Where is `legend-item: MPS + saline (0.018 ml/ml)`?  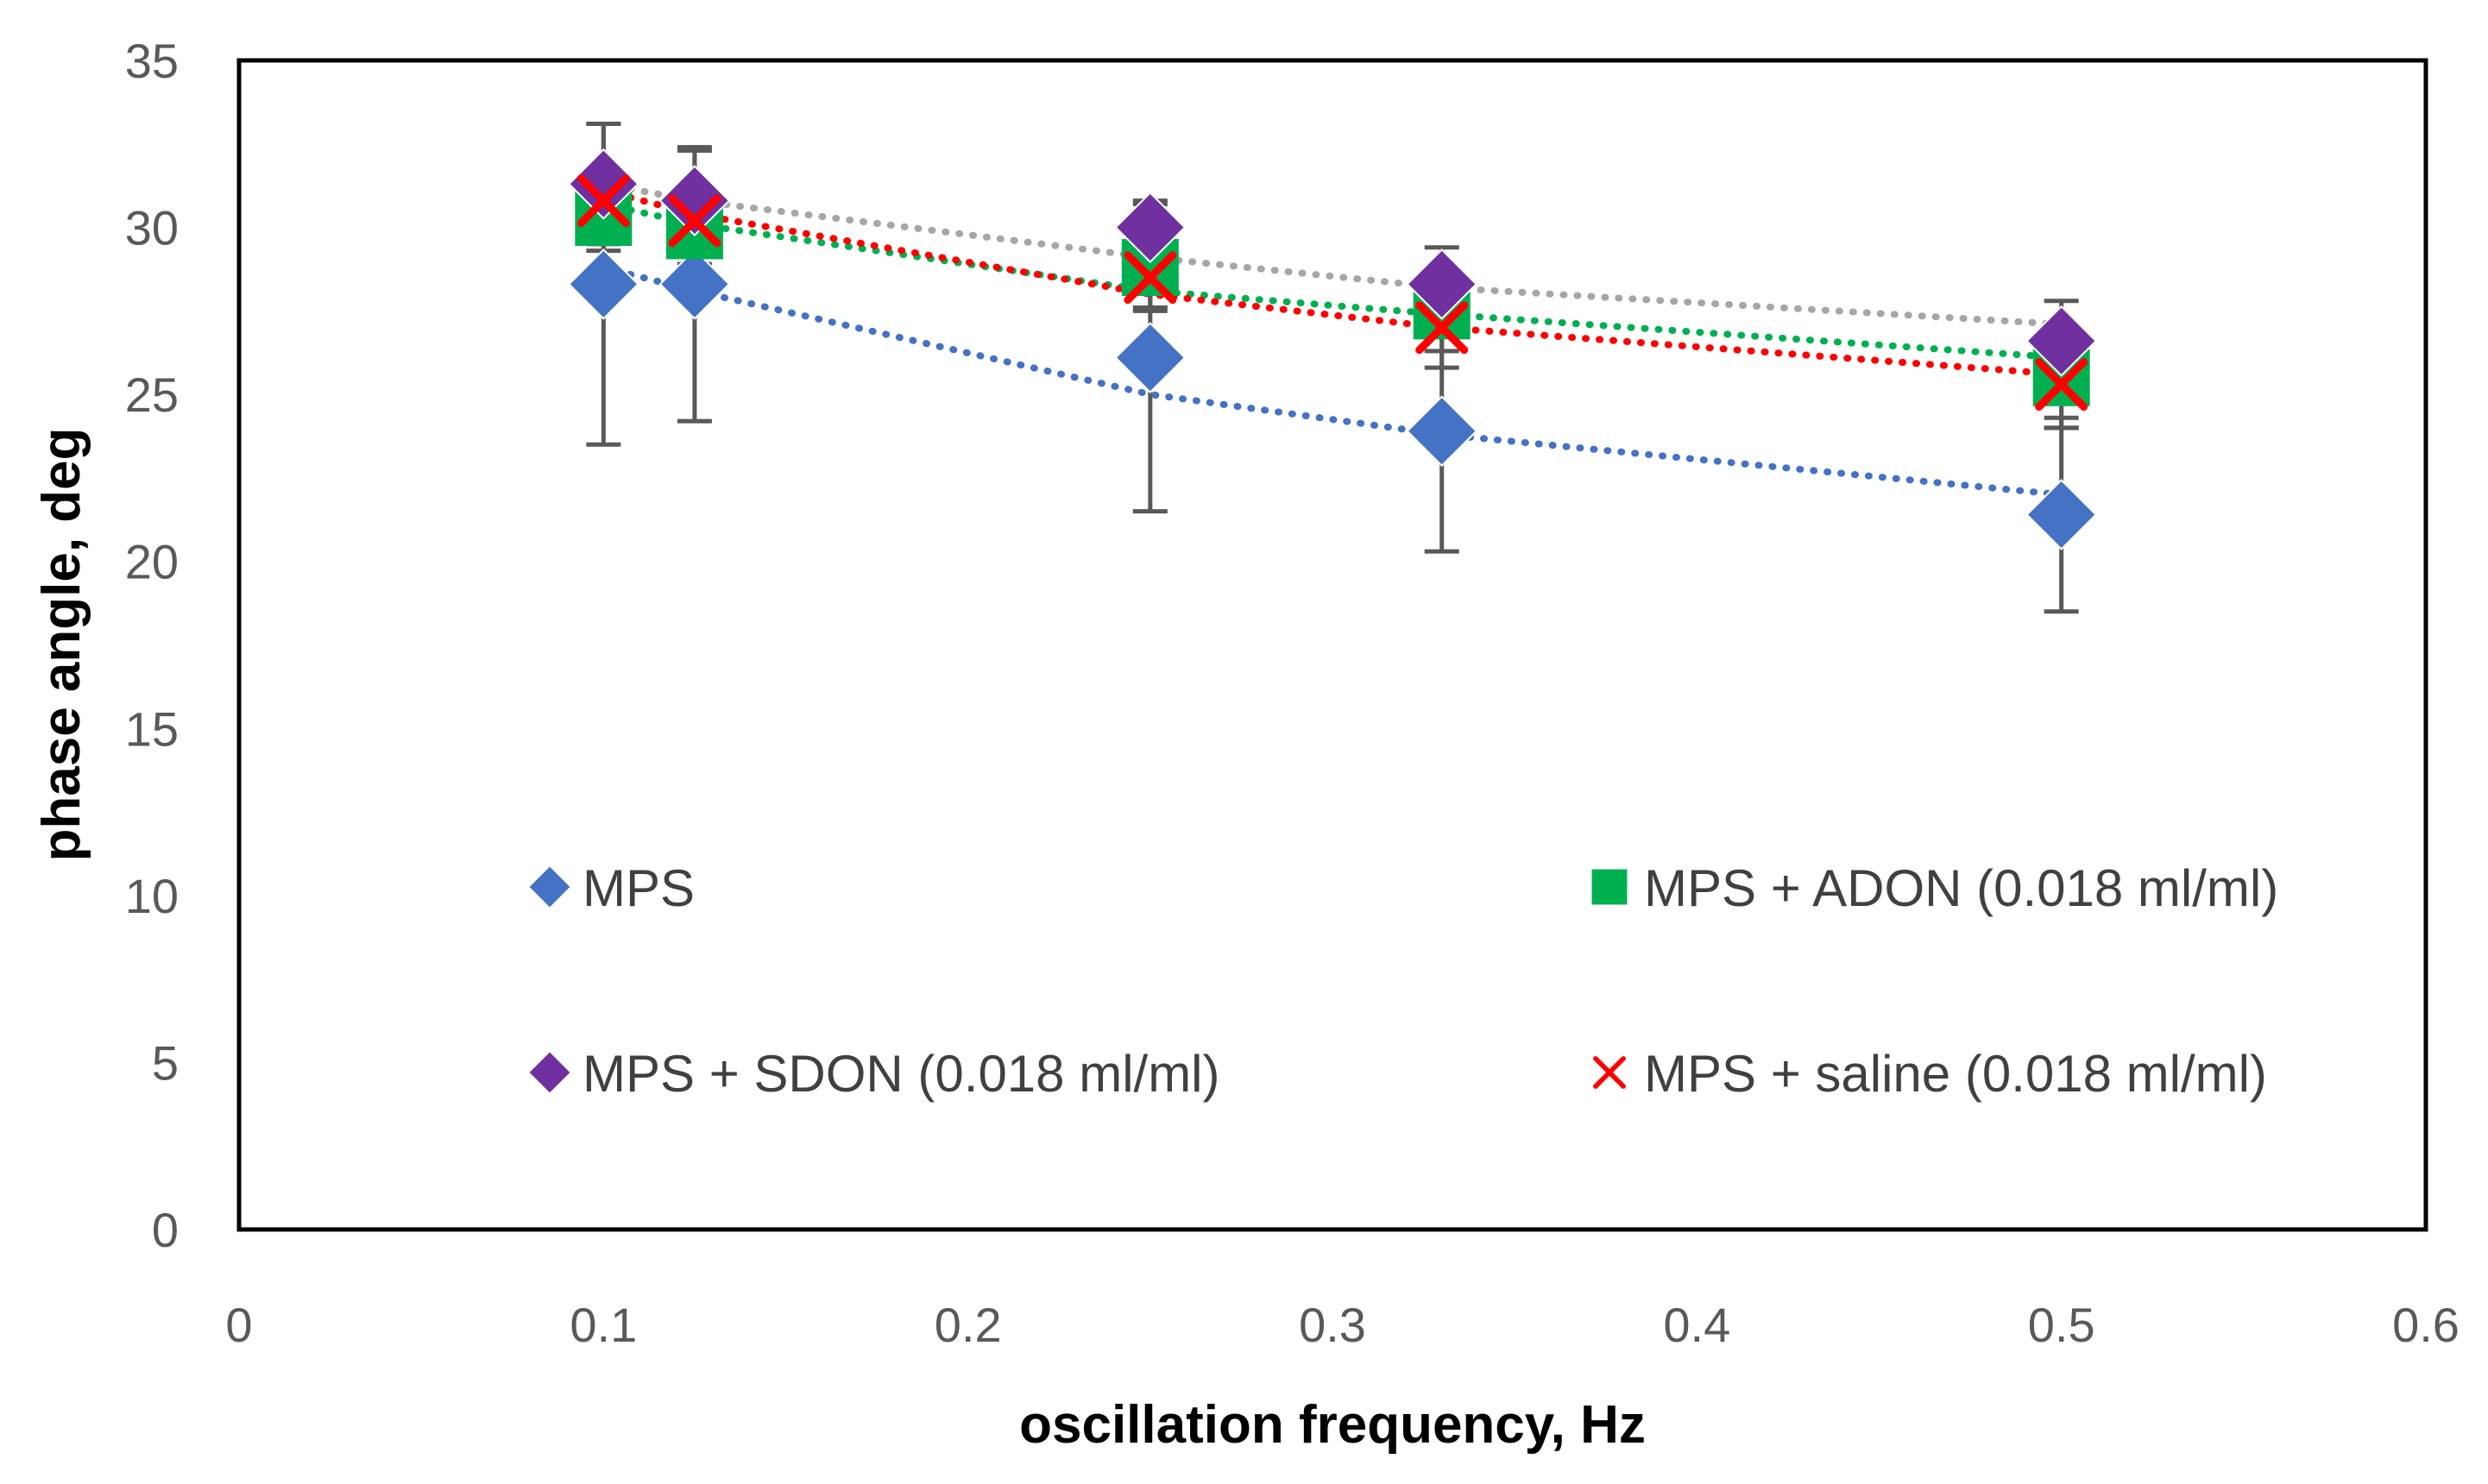 legend-item: MPS + saline (0.018 ml/ml) is located at coordinates (1930, 1074).